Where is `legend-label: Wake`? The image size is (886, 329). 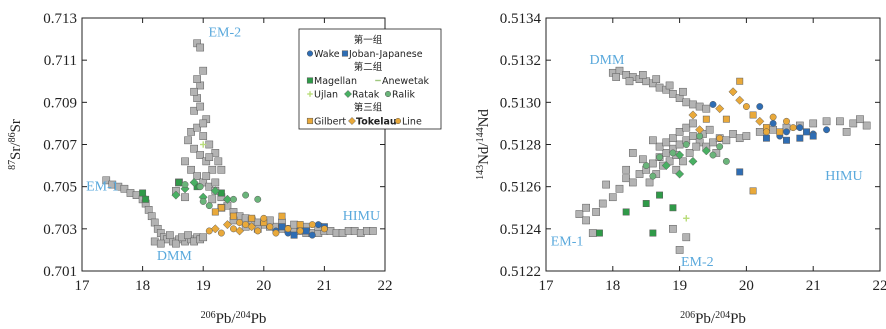
legend-label: Wake is located at coordinates (327, 54).